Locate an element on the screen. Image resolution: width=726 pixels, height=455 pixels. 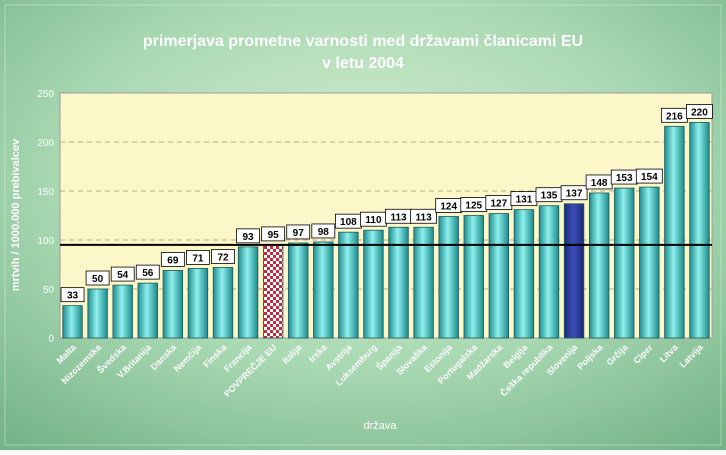
bar-grčija is located at coordinates (624, 263).